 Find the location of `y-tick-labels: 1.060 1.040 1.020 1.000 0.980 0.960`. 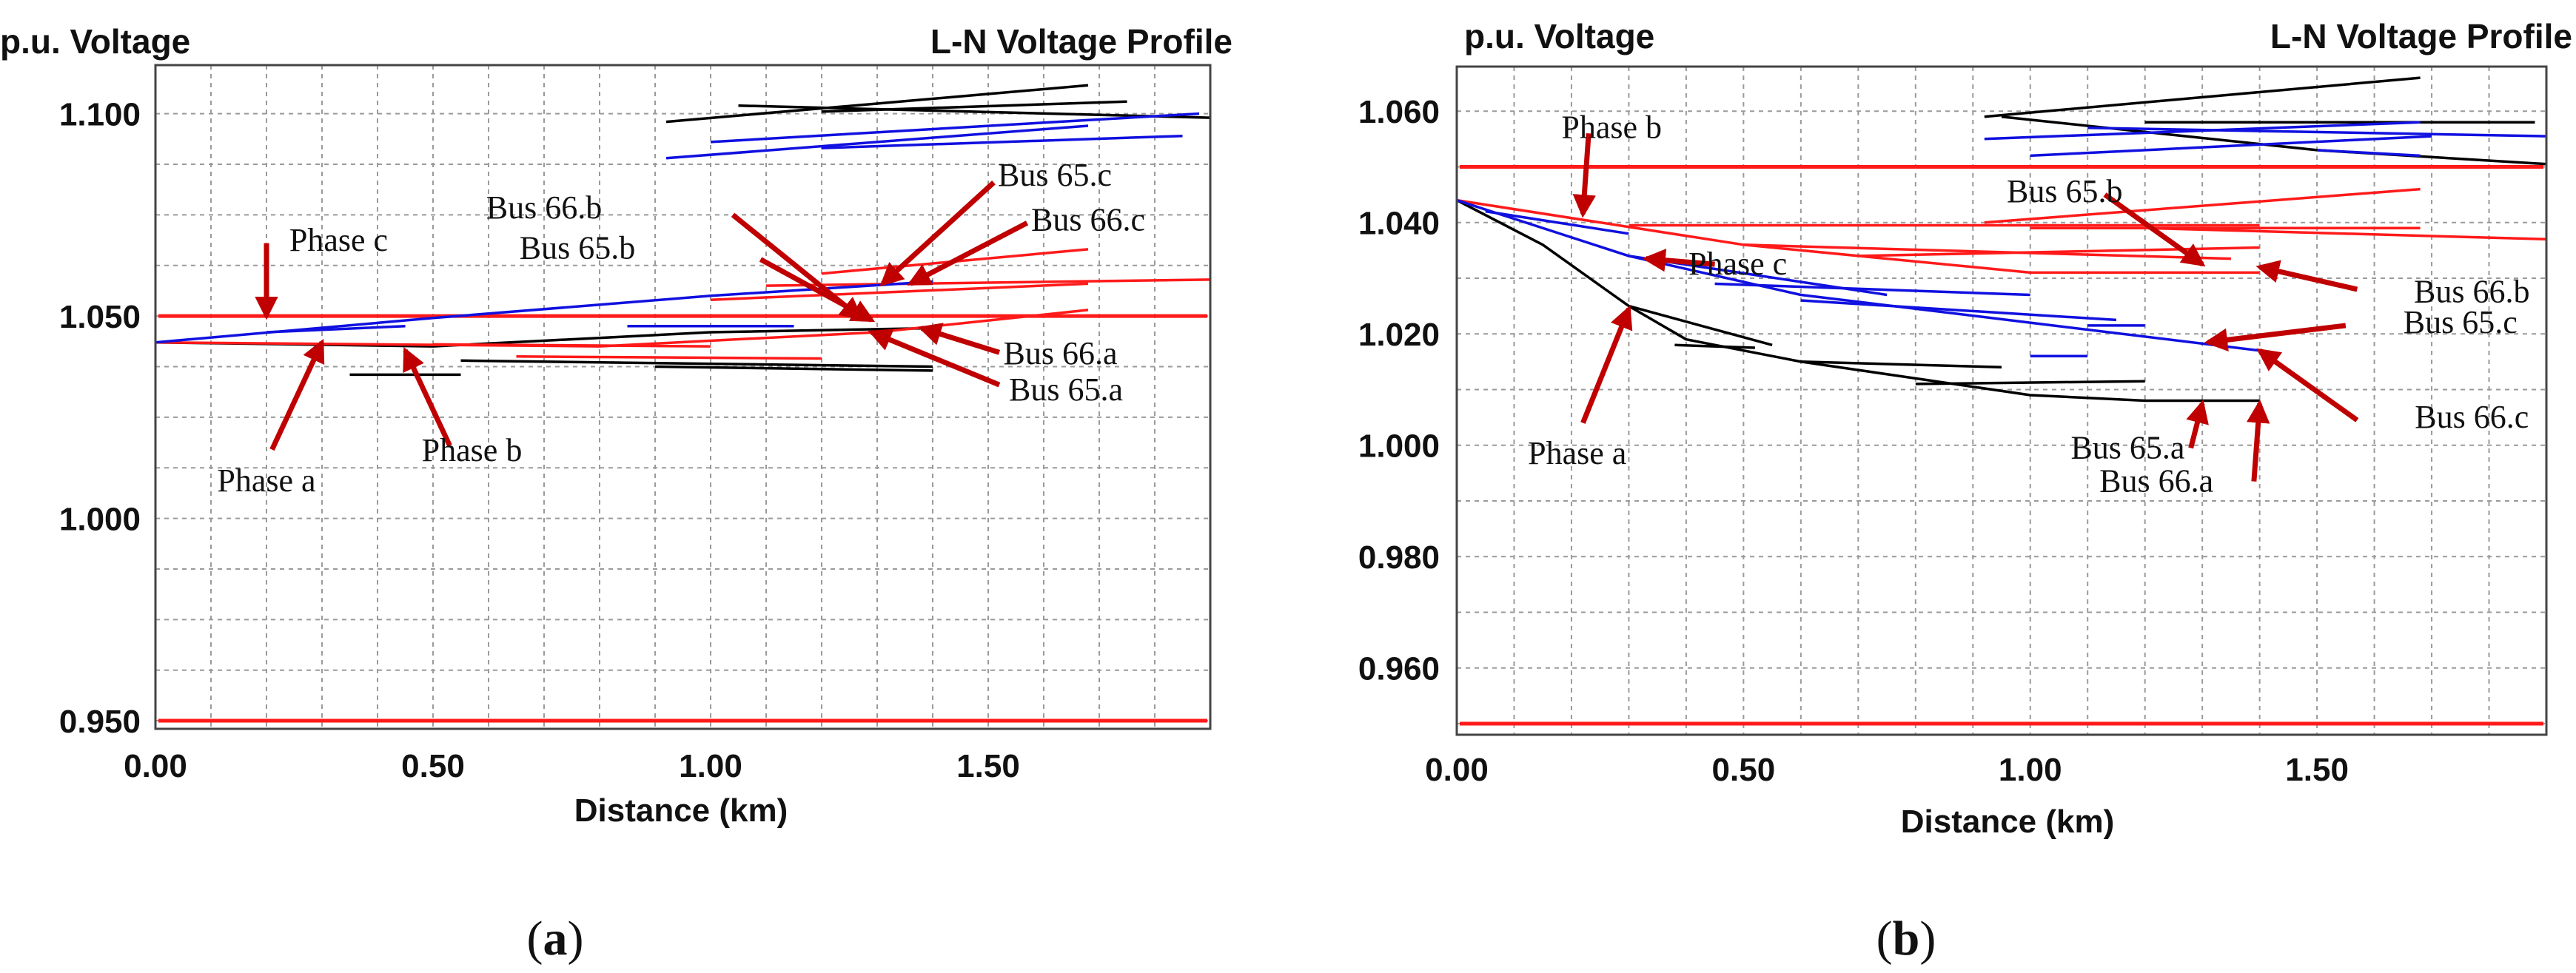

y-tick-labels: 1.060 1.040 1.020 1.000 0.980 0.960 is located at coordinates (1399, 390).